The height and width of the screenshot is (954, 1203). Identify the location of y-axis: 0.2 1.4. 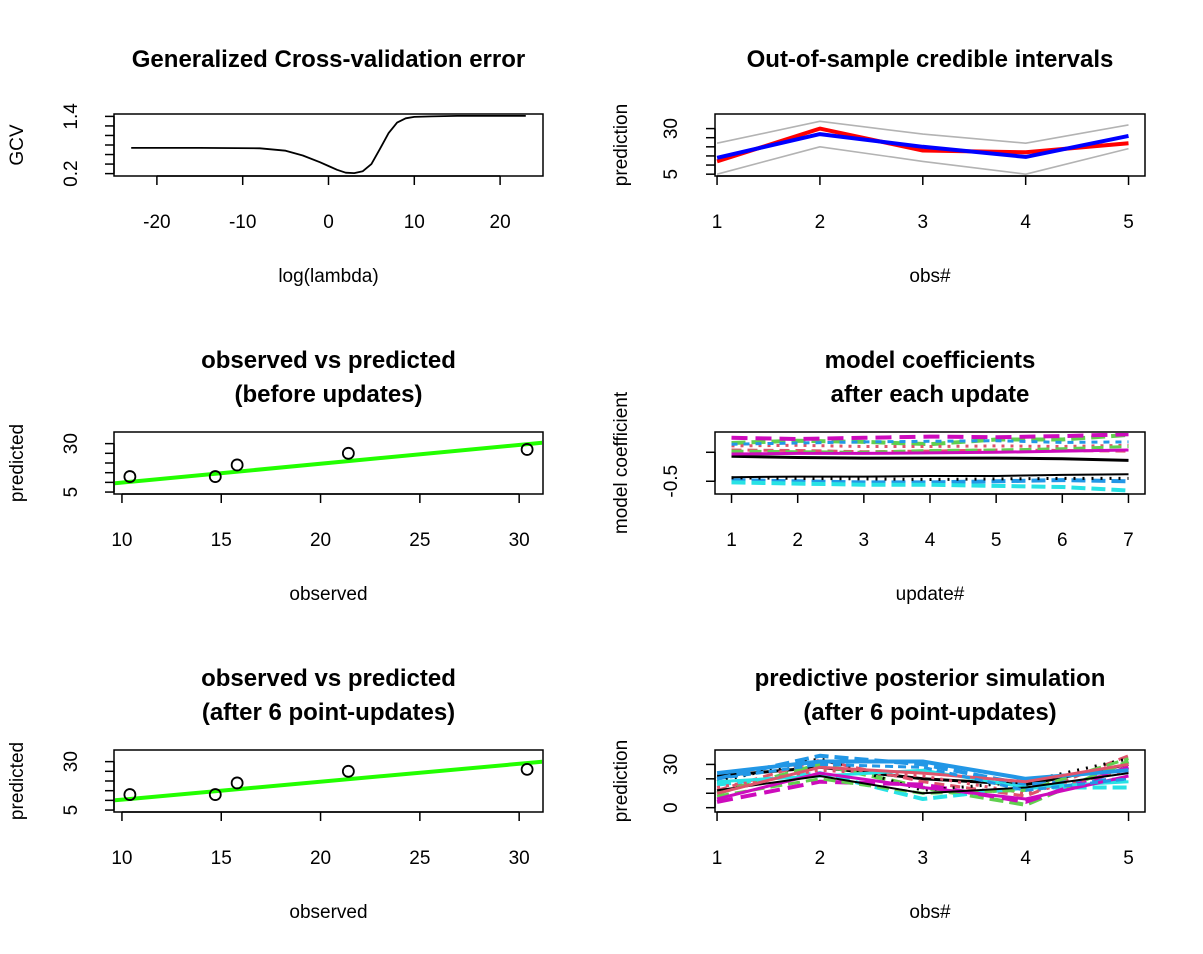
(88, 145).